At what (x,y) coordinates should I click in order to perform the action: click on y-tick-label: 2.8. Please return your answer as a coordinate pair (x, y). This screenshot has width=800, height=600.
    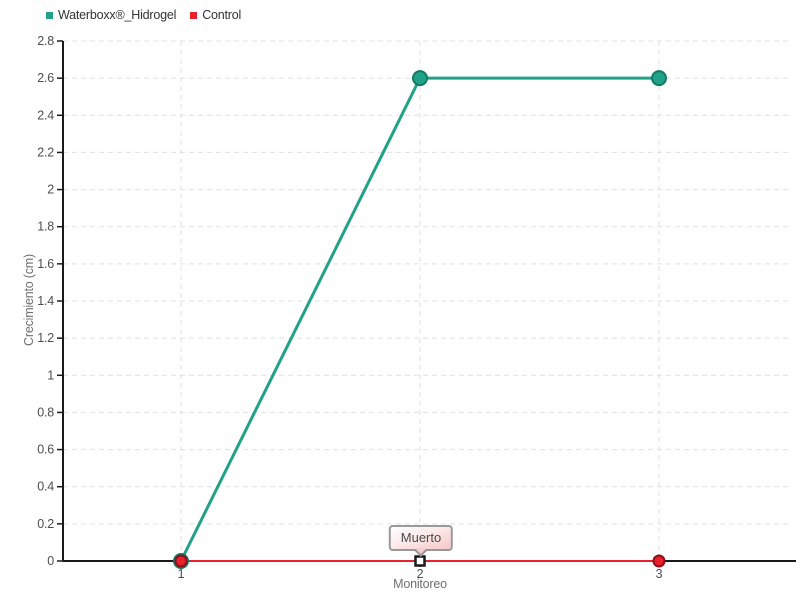
    Looking at the image, I should click on (45, 41).